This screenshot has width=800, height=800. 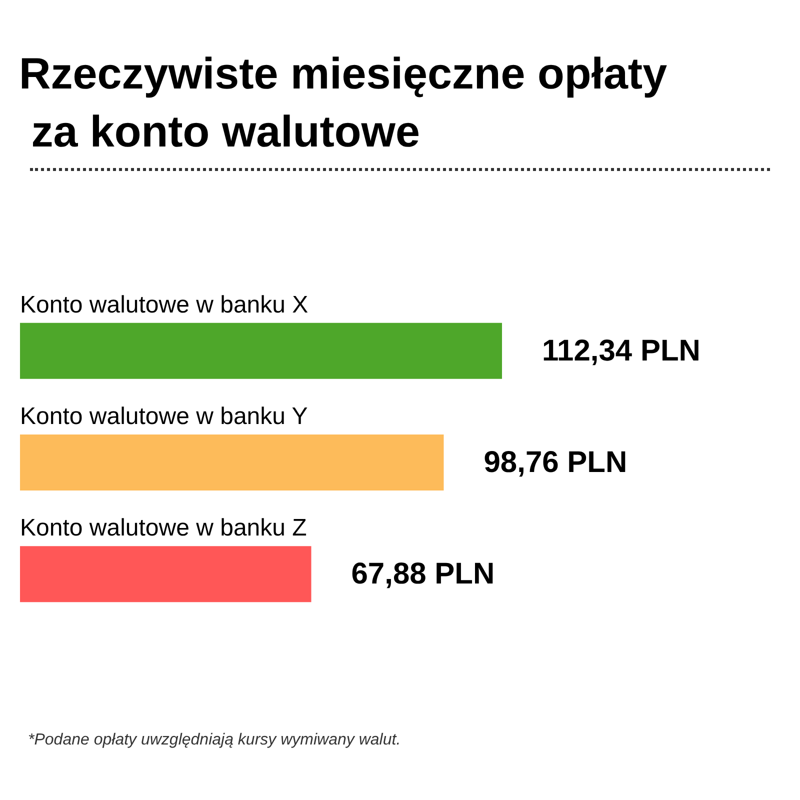 I want to click on y-tick-label: Konto walutowe w banku Z, so click(x=163, y=528).